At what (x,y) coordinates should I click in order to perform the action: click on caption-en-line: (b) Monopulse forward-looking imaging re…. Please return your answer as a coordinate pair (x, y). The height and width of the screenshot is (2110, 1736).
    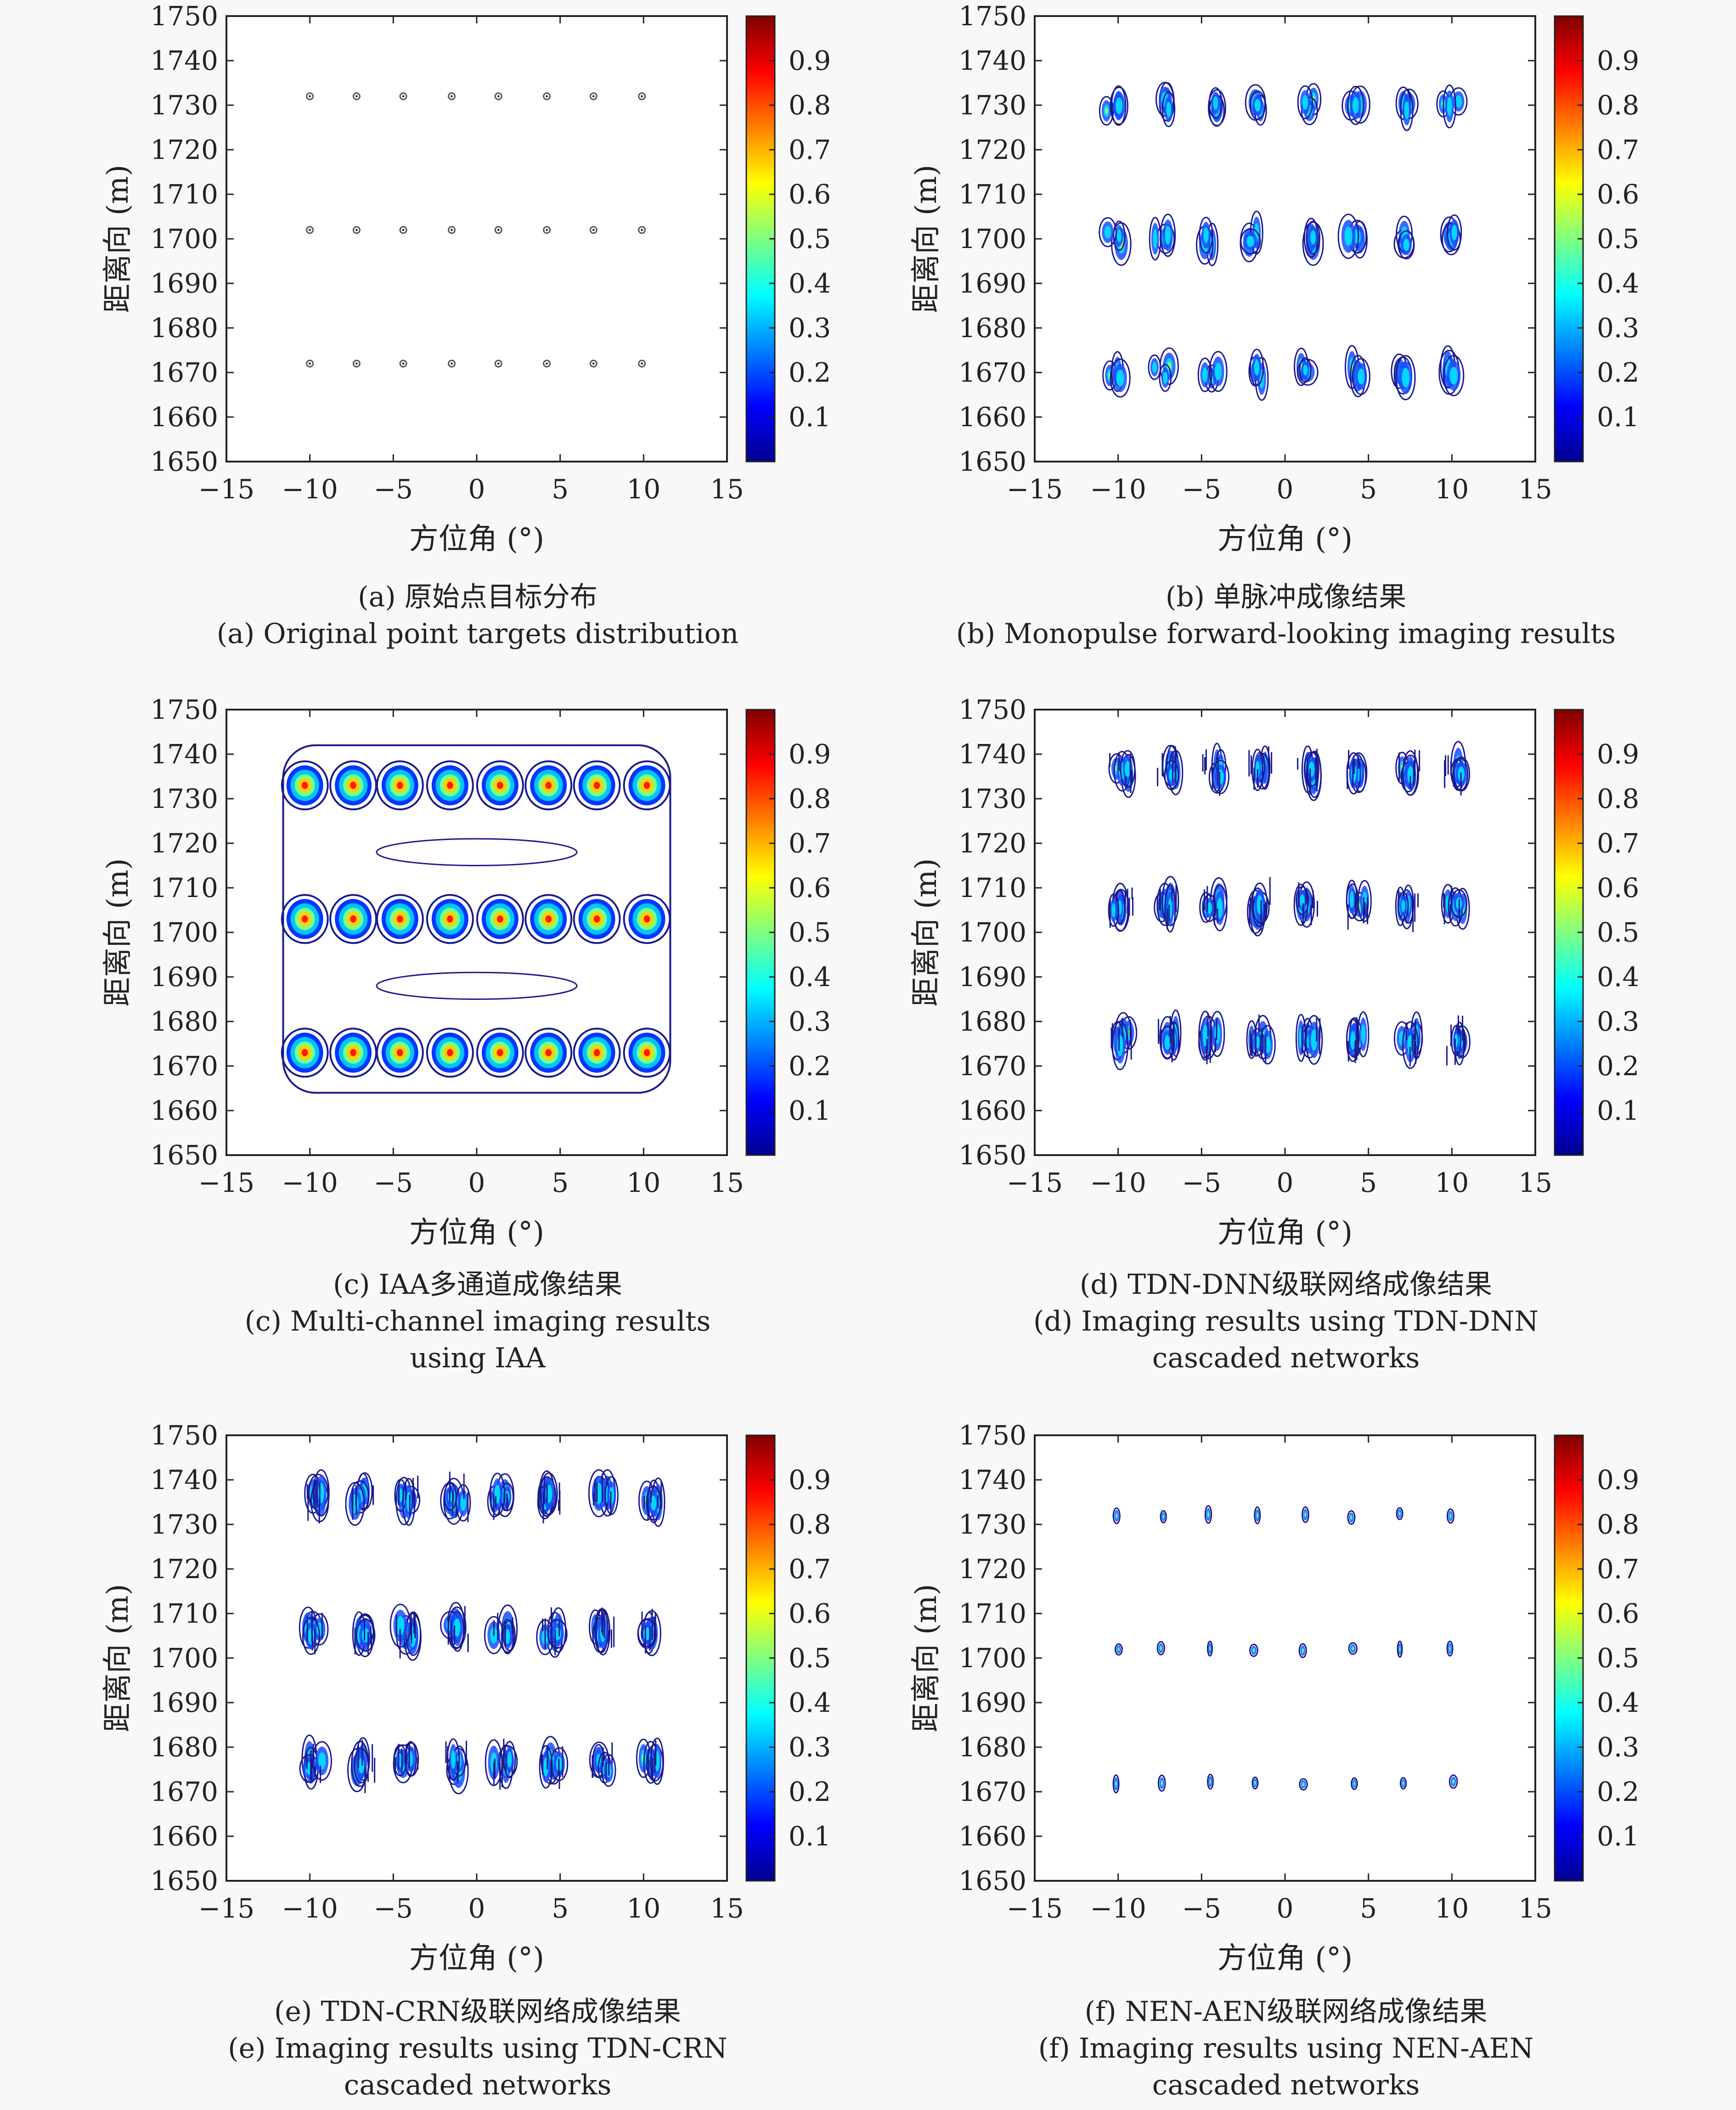
    Looking at the image, I should click on (1286, 634).